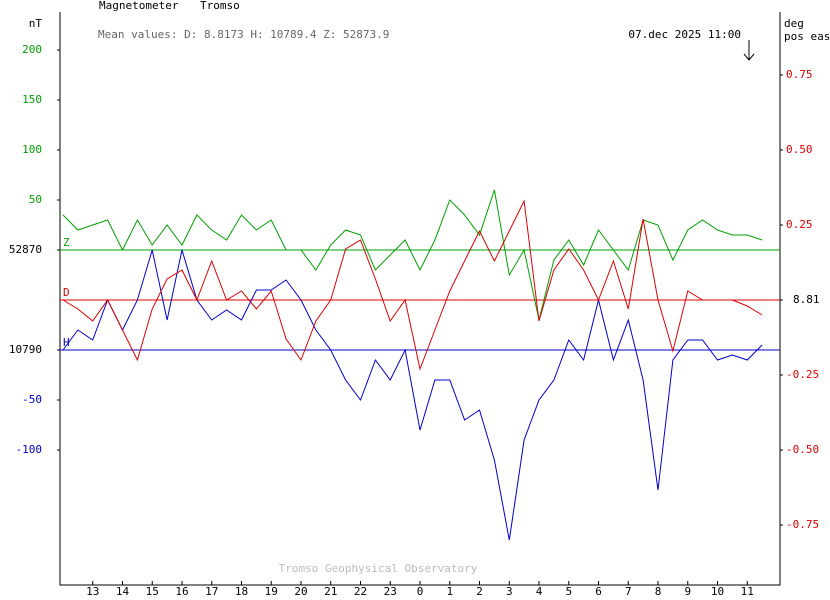 The width and height of the screenshot is (830, 600). I want to click on x-tick-label: 8, so click(658, 591).